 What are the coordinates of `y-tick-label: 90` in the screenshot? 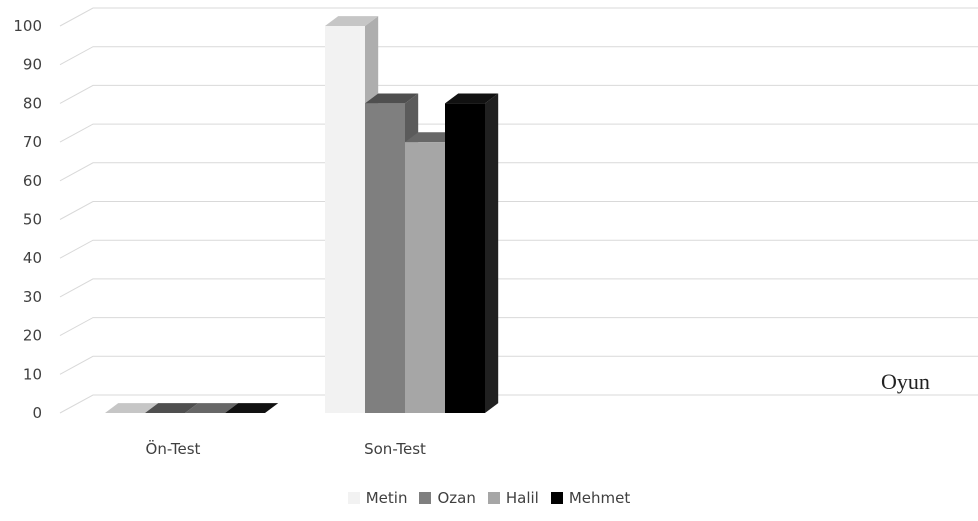 It's located at (32, 65).